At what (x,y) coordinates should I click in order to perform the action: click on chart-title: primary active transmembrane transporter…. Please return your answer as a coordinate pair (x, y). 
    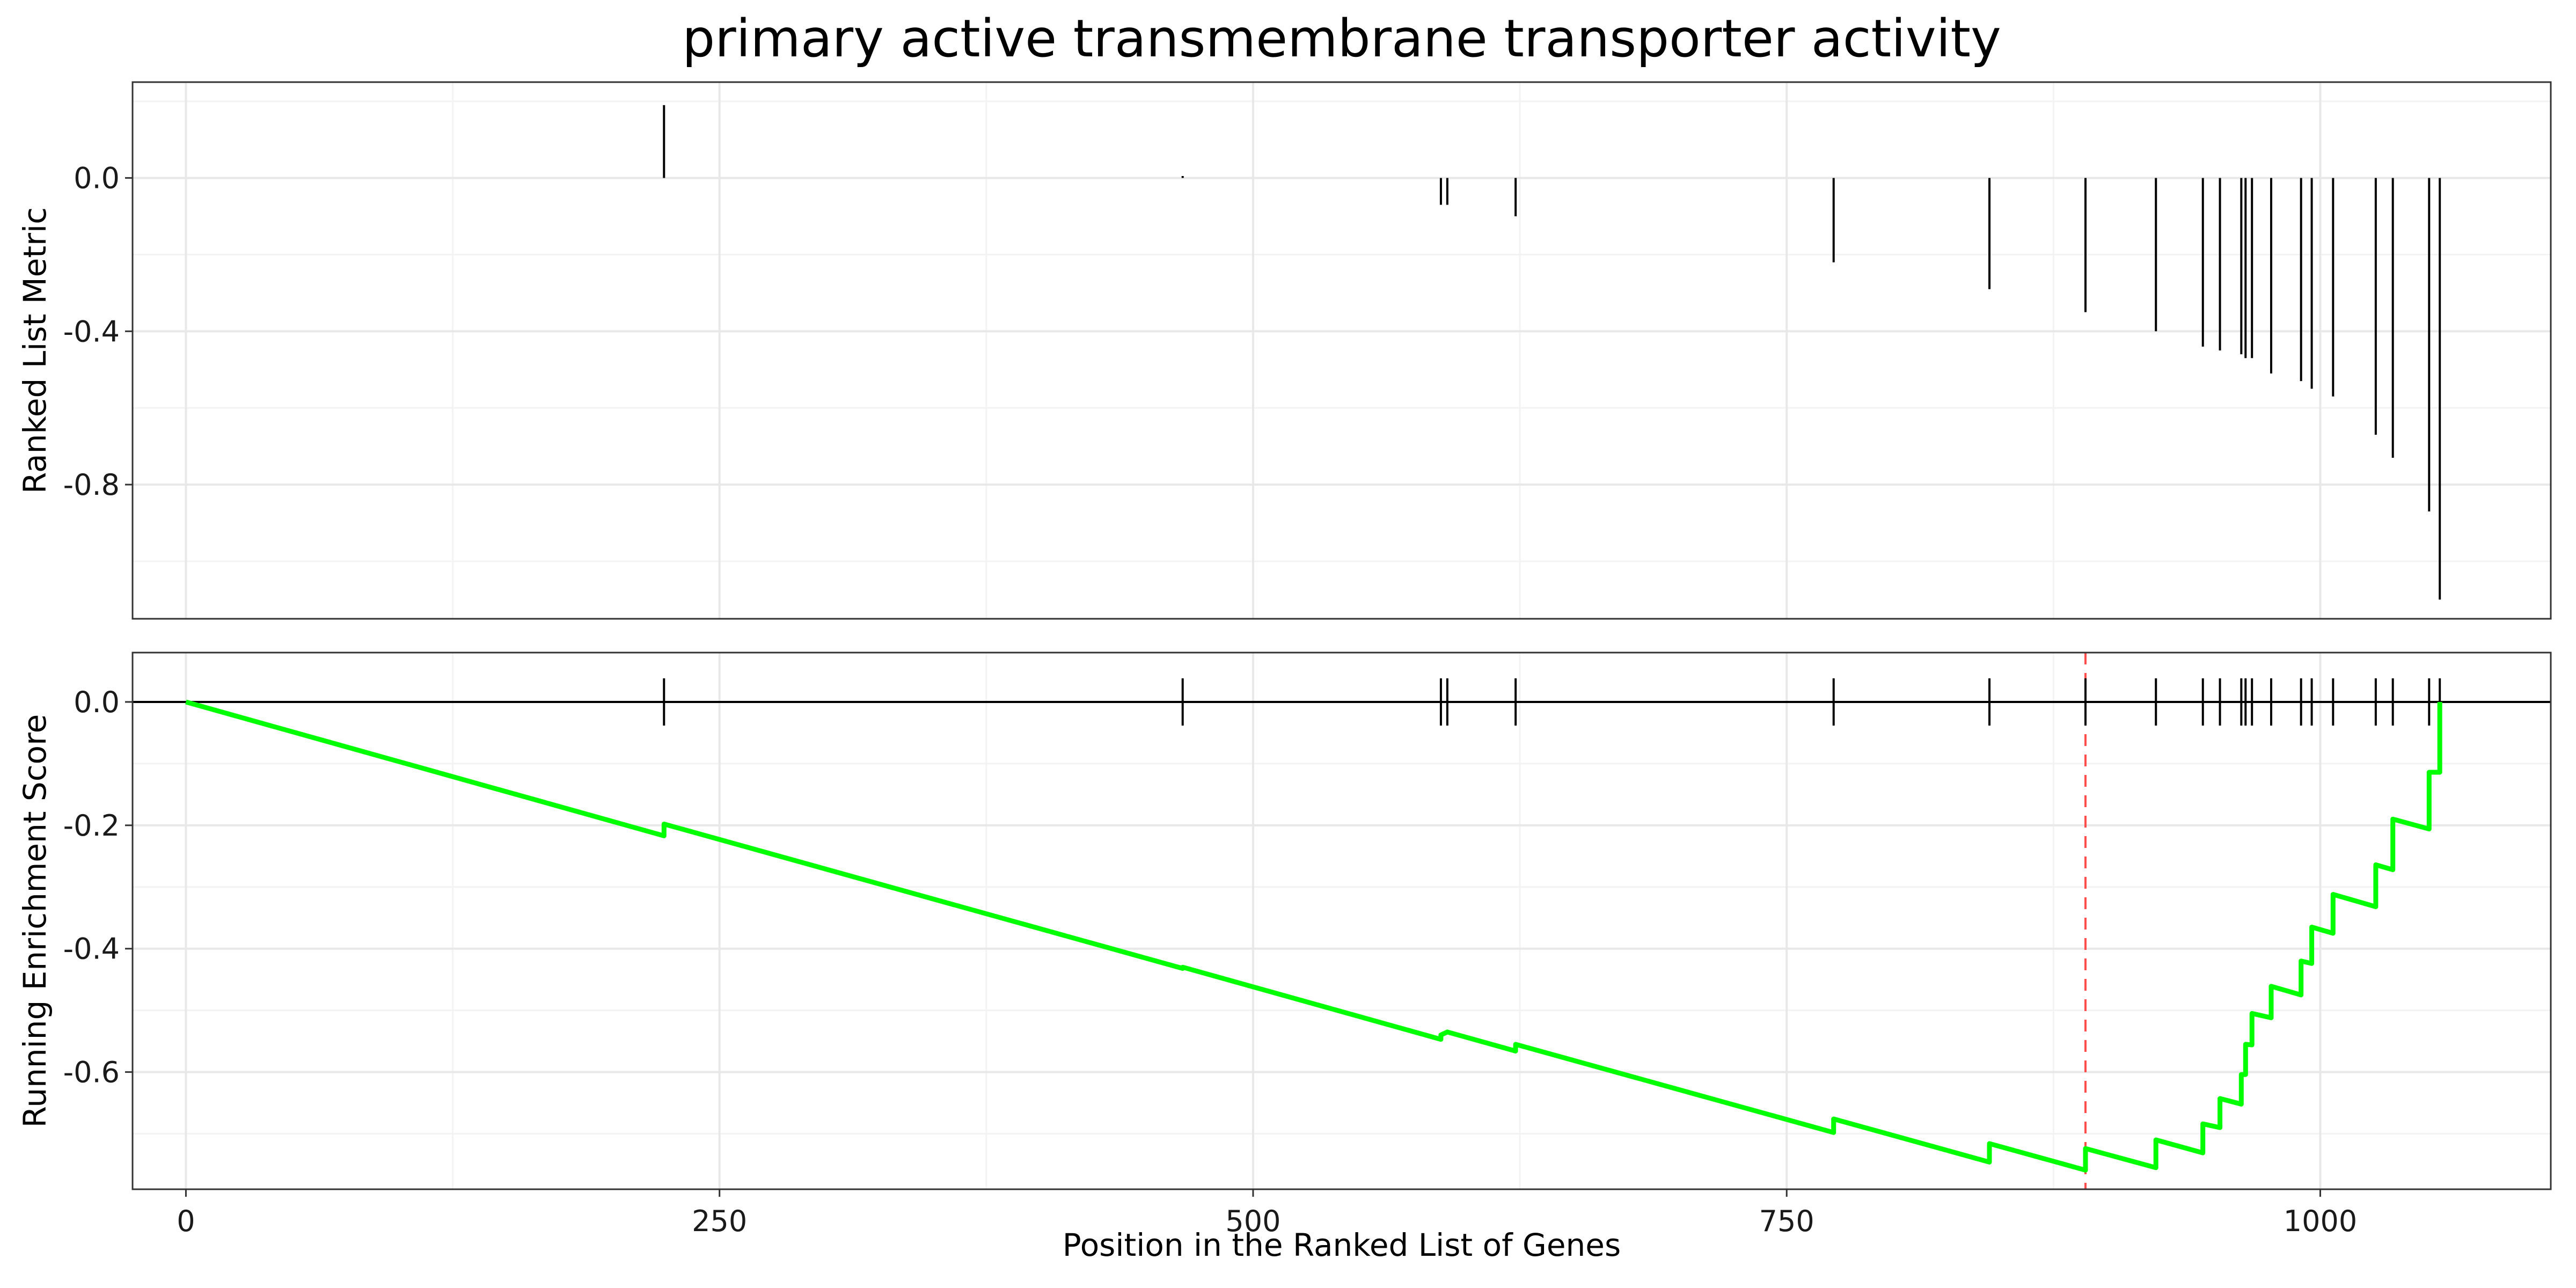
    Looking at the image, I should click on (1341, 39).